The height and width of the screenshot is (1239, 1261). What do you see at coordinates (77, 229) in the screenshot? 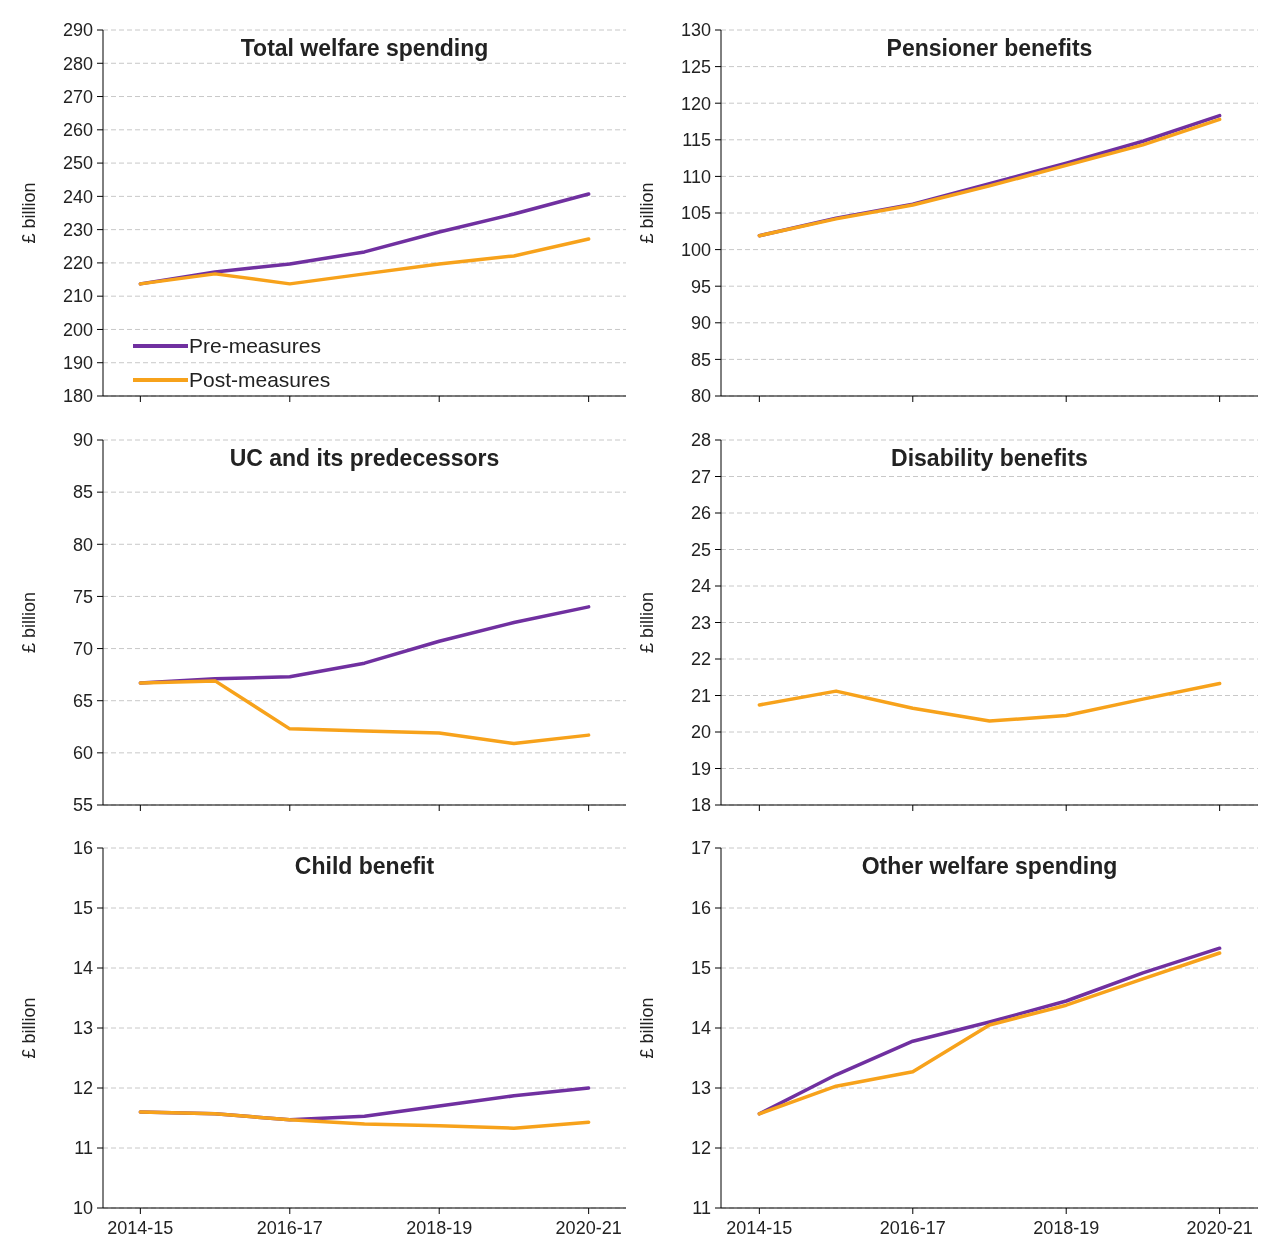
I see `y-tick-label: 230` at bounding box center [77, 229].